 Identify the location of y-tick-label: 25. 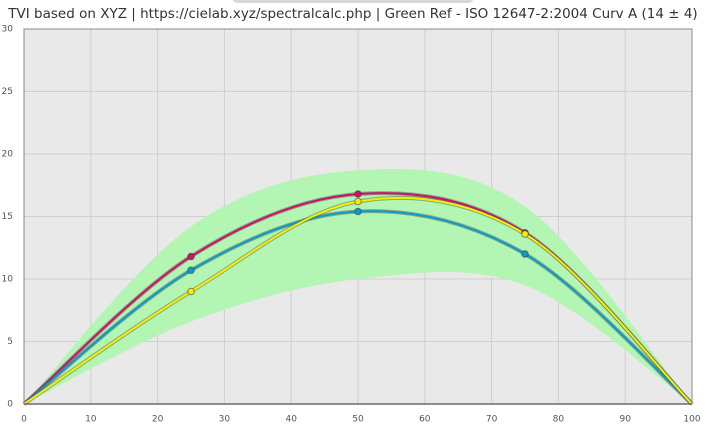
(7, 92).